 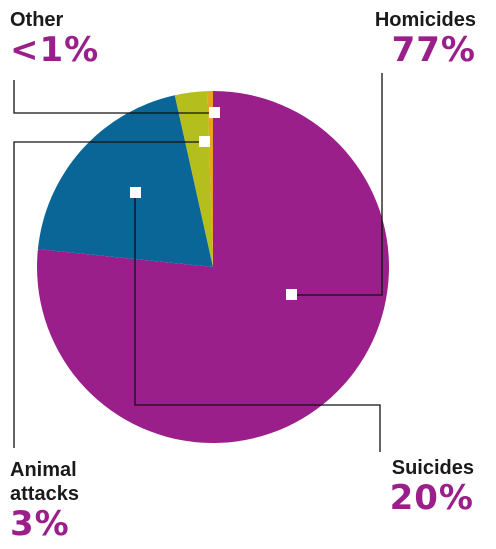 I want to click on label-animal-attacks: Animal attacks 3%, so click(x=44, y=500).